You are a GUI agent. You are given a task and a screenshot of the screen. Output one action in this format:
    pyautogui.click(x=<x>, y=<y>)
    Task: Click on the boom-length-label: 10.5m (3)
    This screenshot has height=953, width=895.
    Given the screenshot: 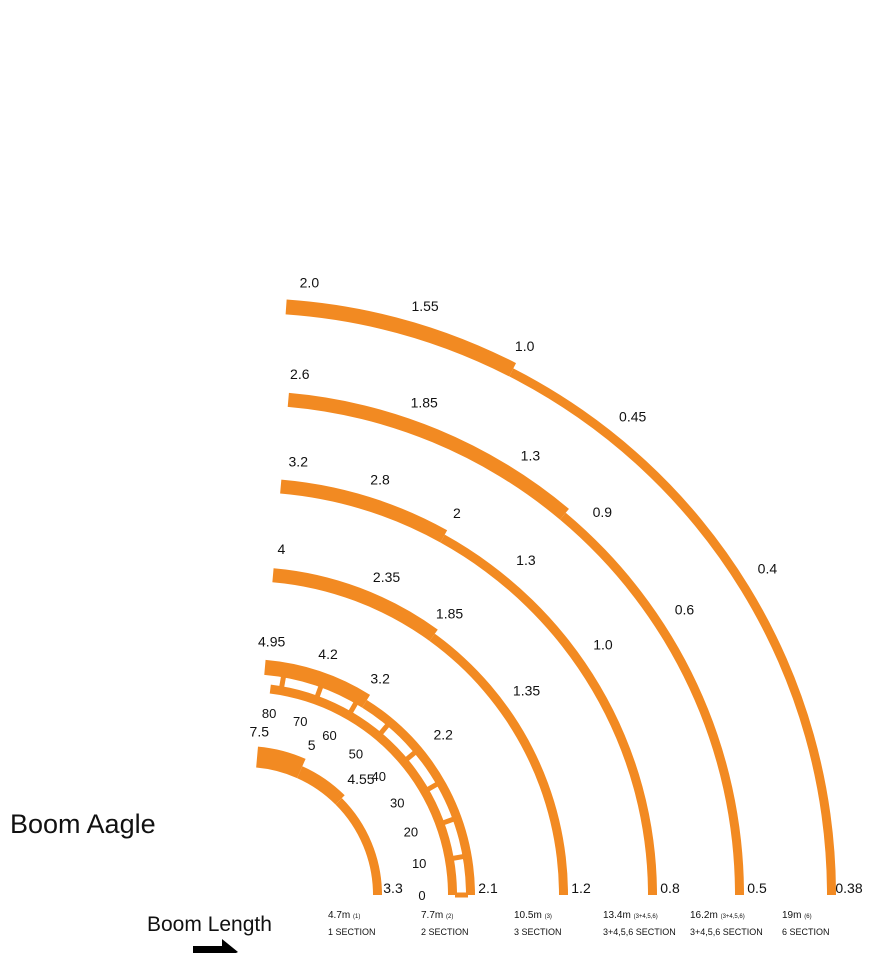 What is the action you would take?
    pyautogui.click(x=533, y=915)
    